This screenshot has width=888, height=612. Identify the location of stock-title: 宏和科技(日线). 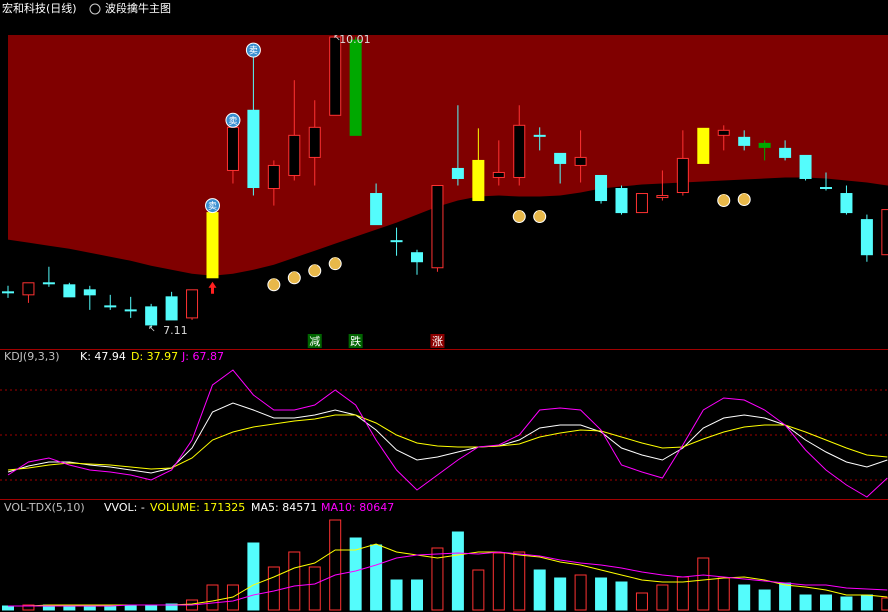
(39, 8).